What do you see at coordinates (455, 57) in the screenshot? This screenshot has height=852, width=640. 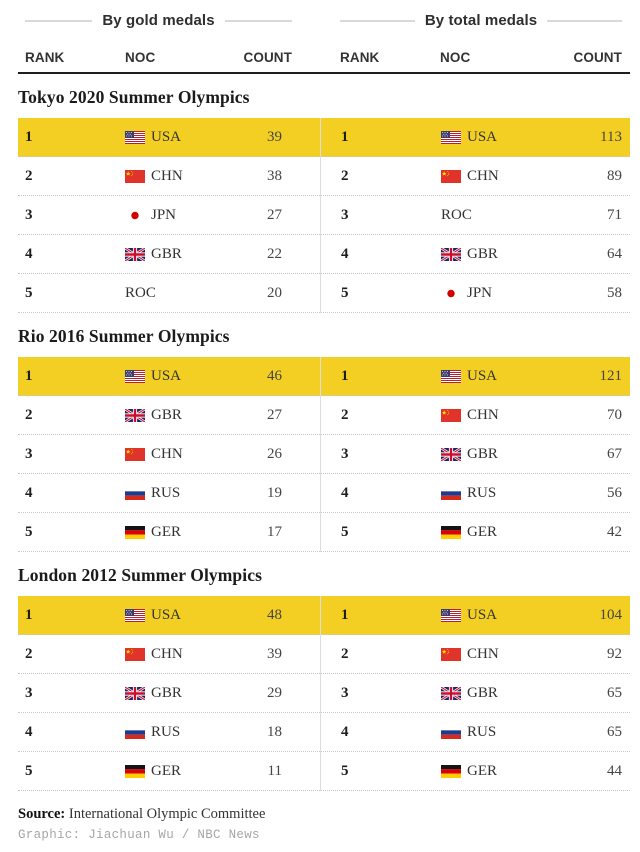 I see `column-header-noc: NOC` at bounding box center [455, 57].